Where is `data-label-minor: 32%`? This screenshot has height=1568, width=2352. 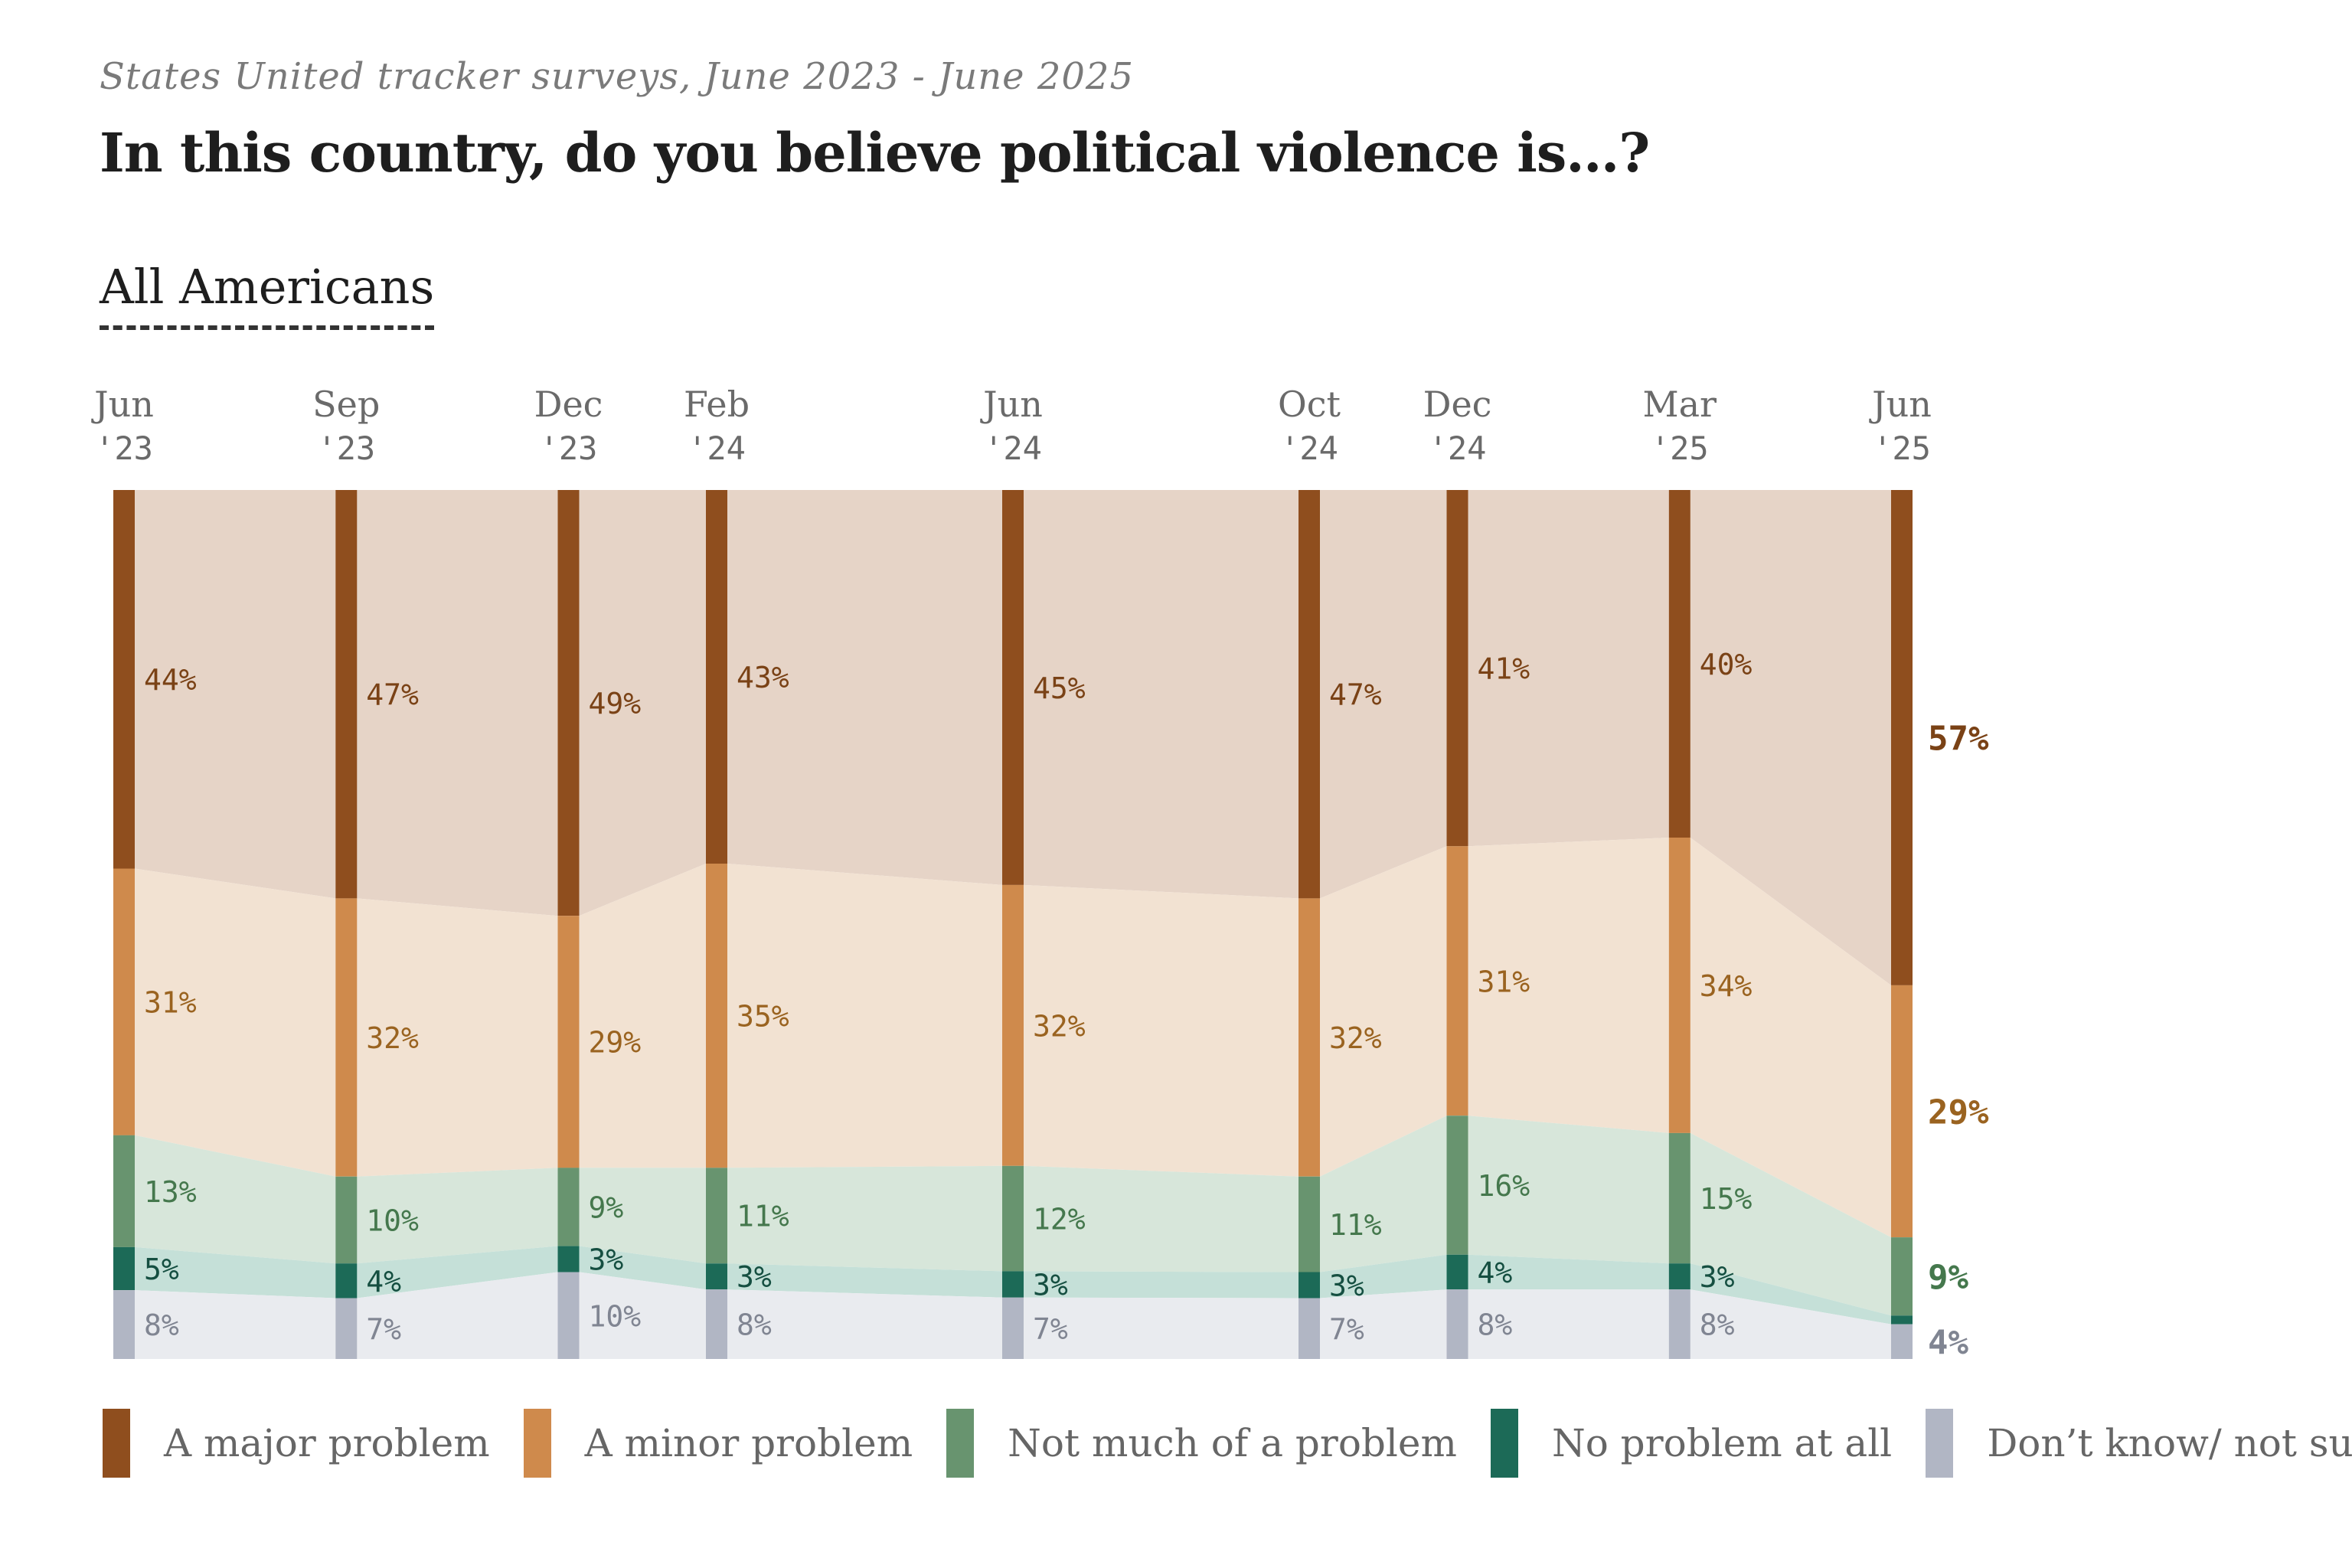
data-label-minor: 32% is located at coordinates (392, 1038).